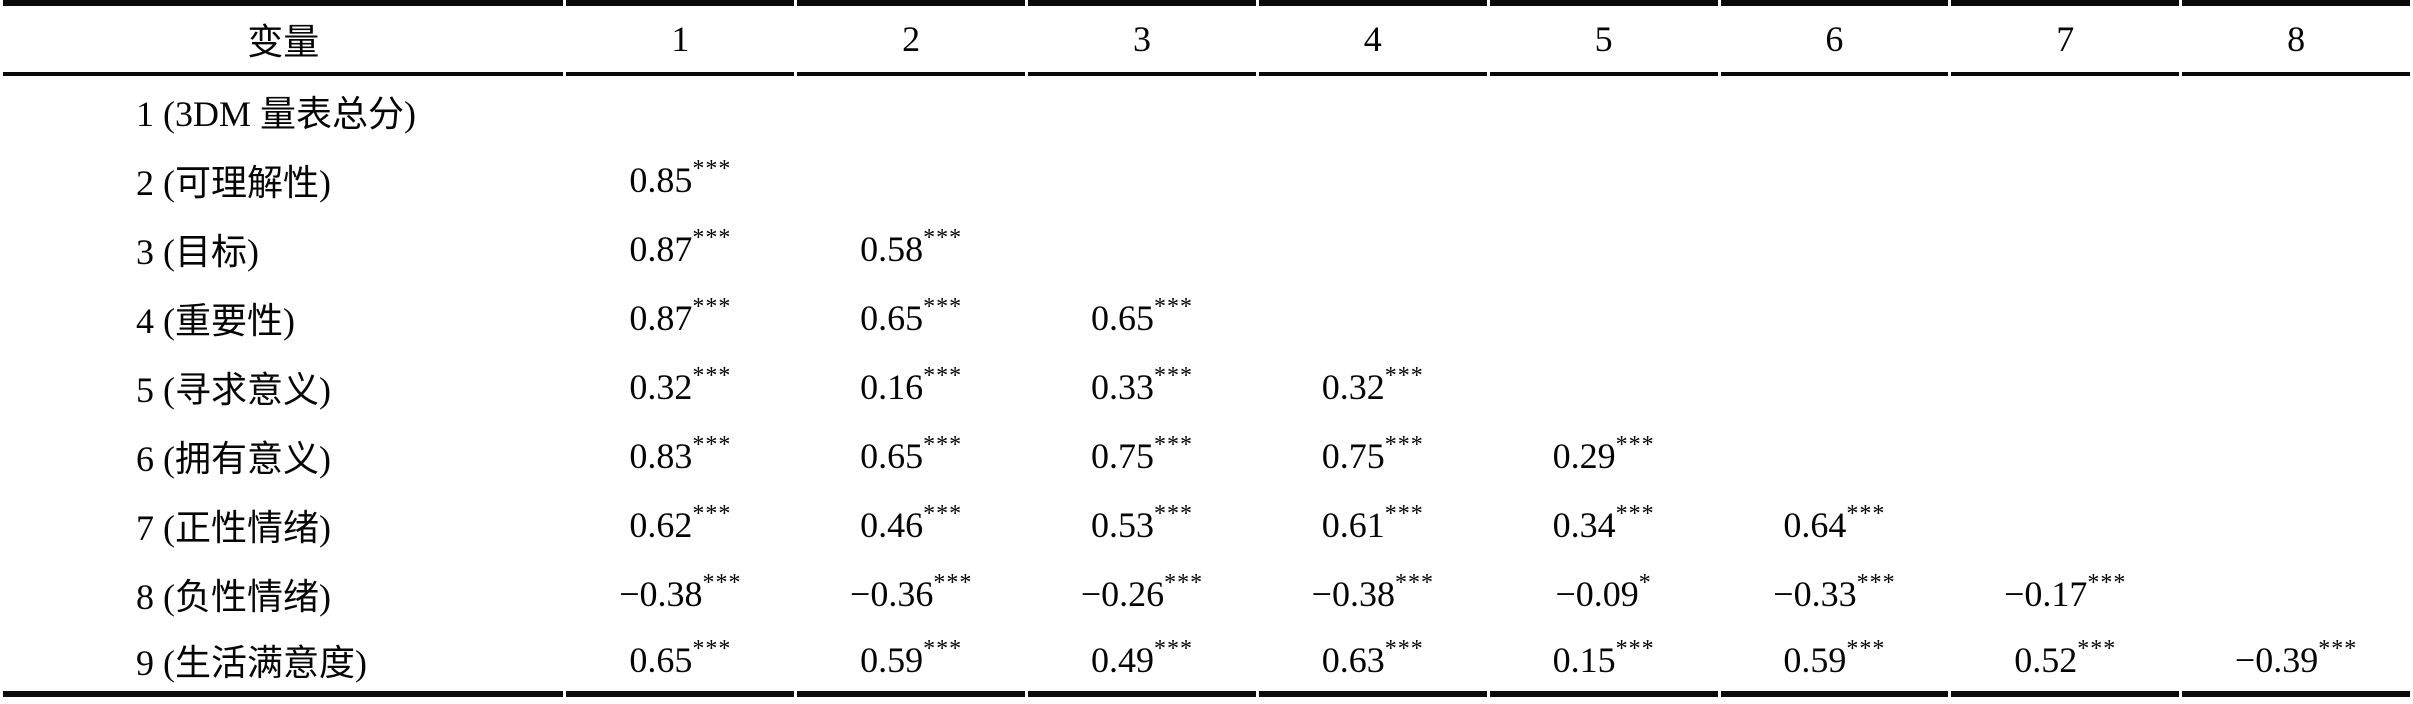 The width and height of the screenshot is (2413, 704). What do you see at coordinates (1834, 38) in the screenshot?
I see `column-header-6: 6` at bounding box center [1834, 38].